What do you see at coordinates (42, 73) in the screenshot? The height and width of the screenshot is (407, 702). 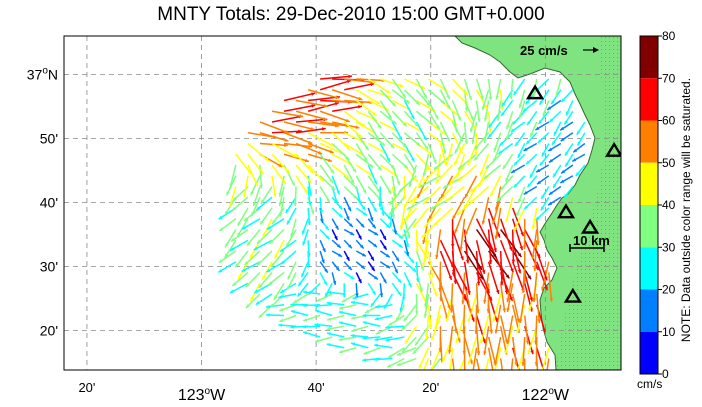 I see `lat-label-0: 37oN` at bounding box center [42, 73].